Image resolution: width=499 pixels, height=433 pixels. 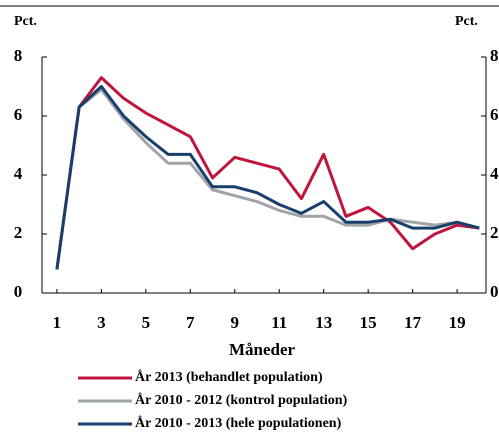 What do you see at coordinates (323, 322) in the screenshot?
I see `x-tick-label: 13` at bounding box center [323, 322].